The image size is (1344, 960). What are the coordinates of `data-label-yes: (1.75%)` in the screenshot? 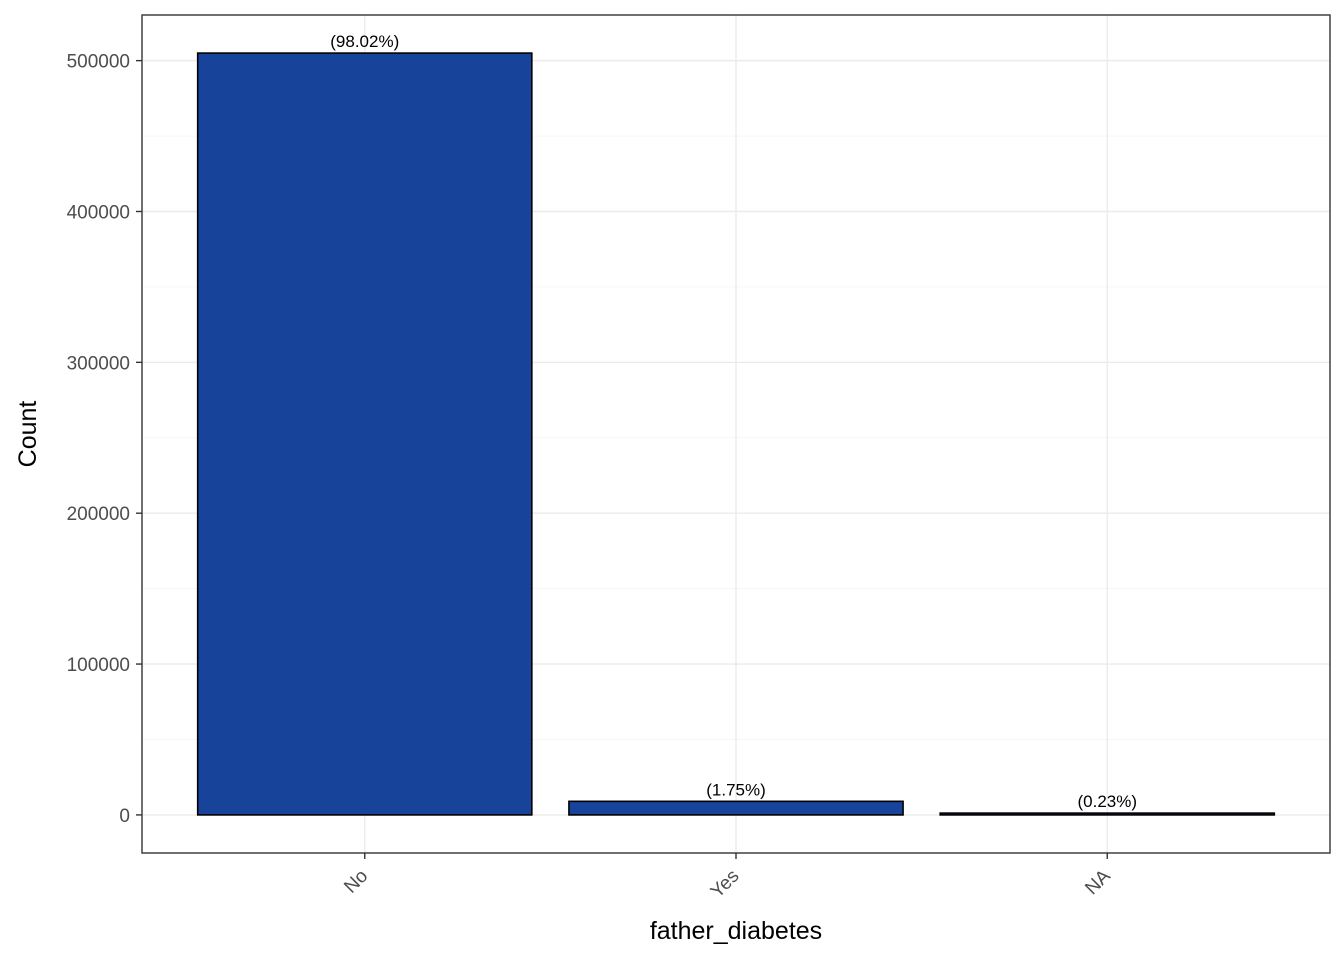 It's located at (736, 789).